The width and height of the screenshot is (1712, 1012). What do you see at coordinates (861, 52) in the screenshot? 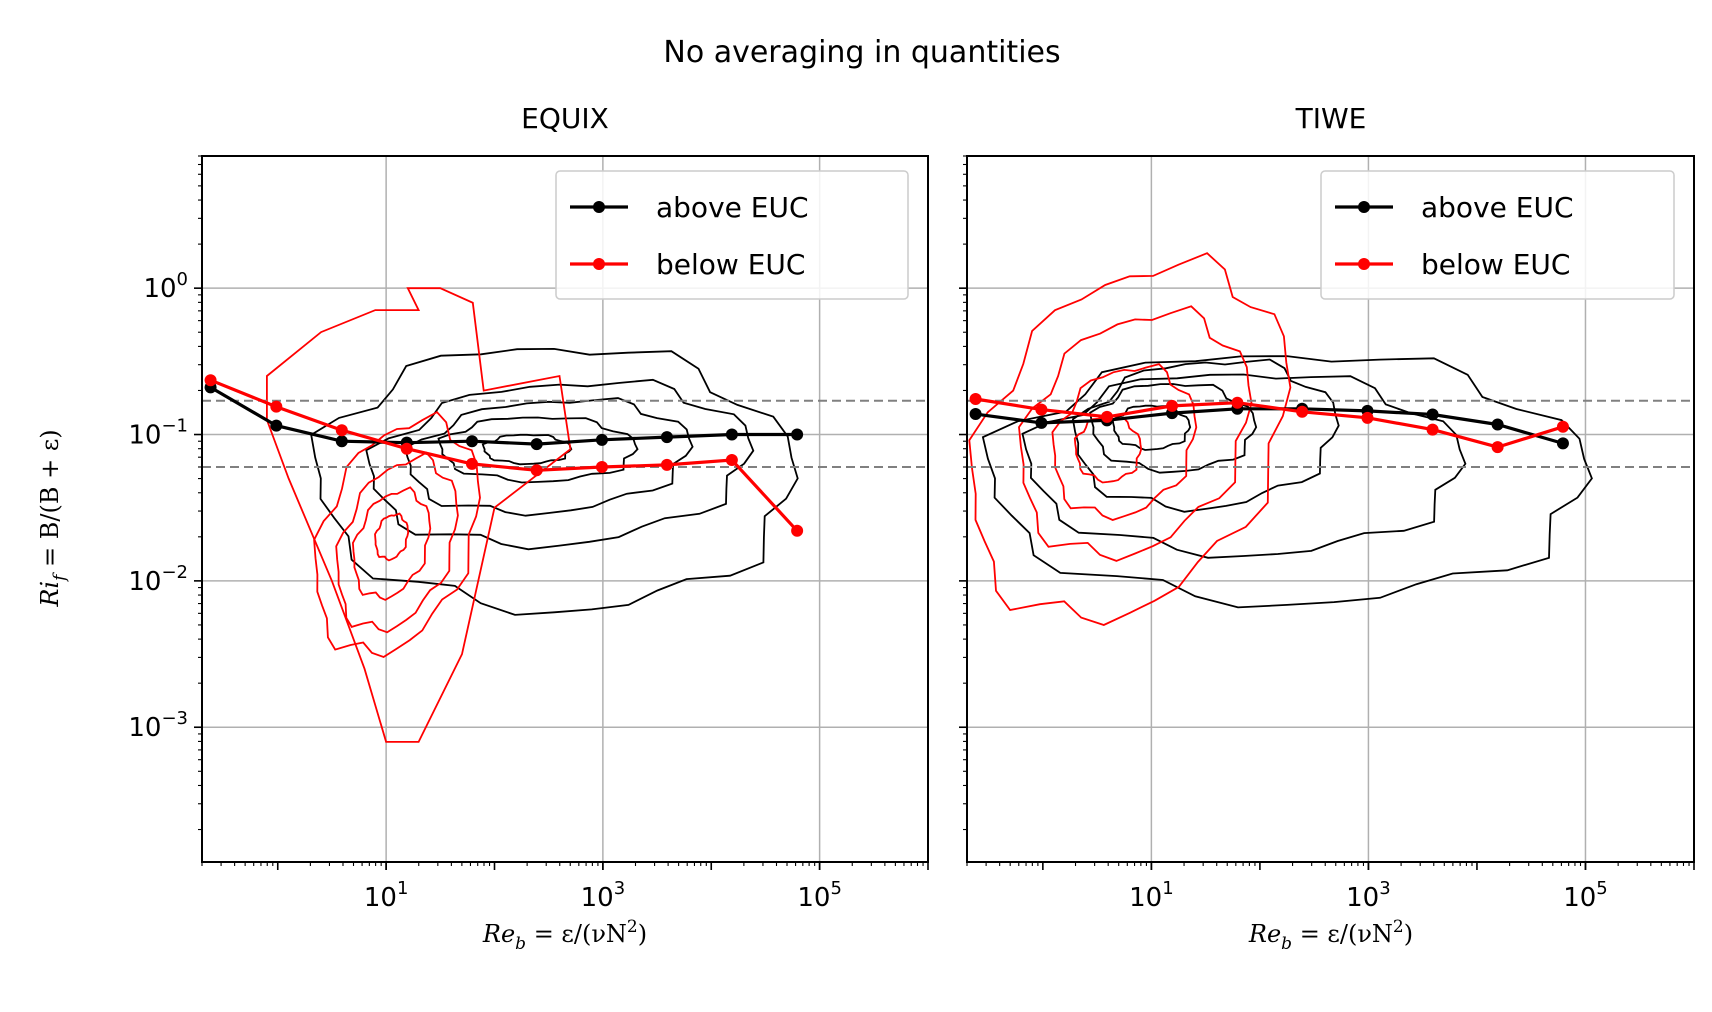
I see `figure-suptitle: No averaging in quantities` at bounding box center [861, 52].